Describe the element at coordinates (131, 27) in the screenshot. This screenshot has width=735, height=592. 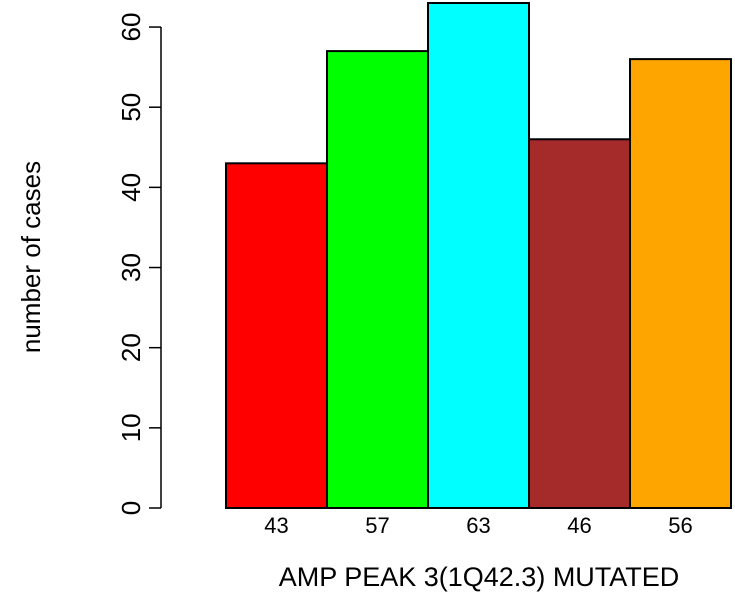
I see `y-tick-label: 60` at that location.